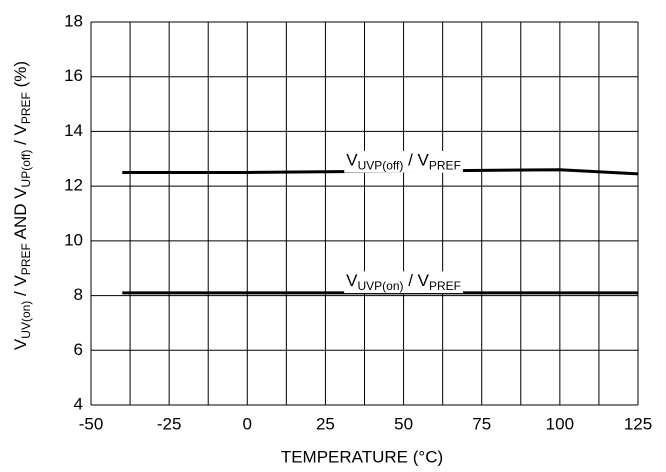 This screenshot has width=666, height=472. Describe the element at coordinates (169, 423) in the screenshot. I see `x-tick-label: -25` at that location.